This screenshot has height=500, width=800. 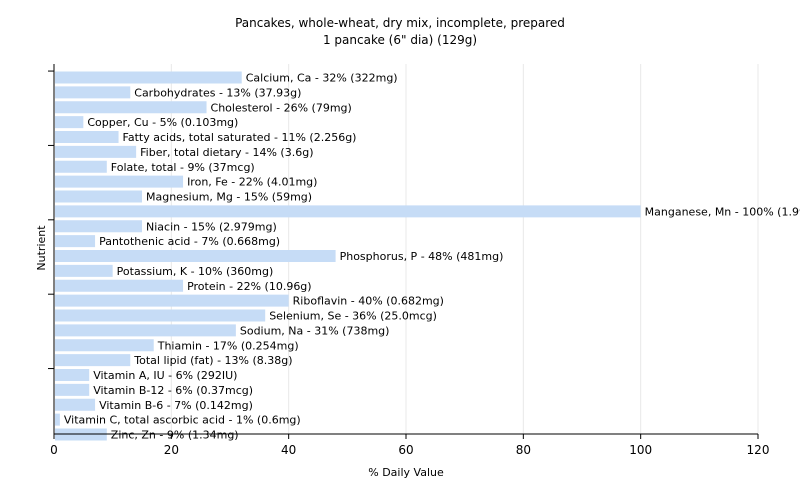 What do you see at coordinates (405, 450) in the screenshot?
I see `x-tick-label: 60` at bounding box center [405, 450].